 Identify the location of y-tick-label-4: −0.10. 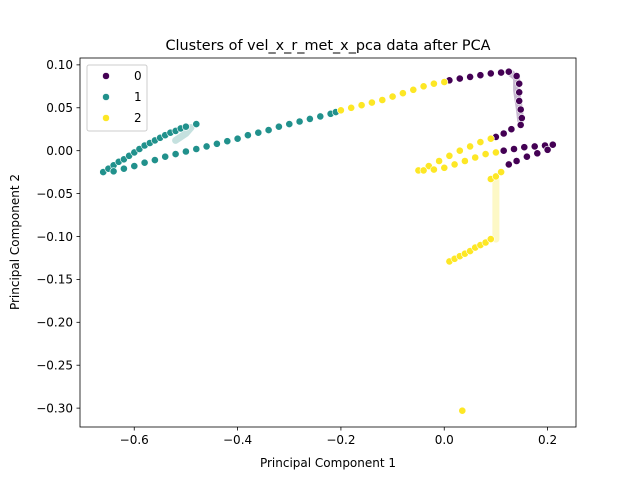
(54, 237).